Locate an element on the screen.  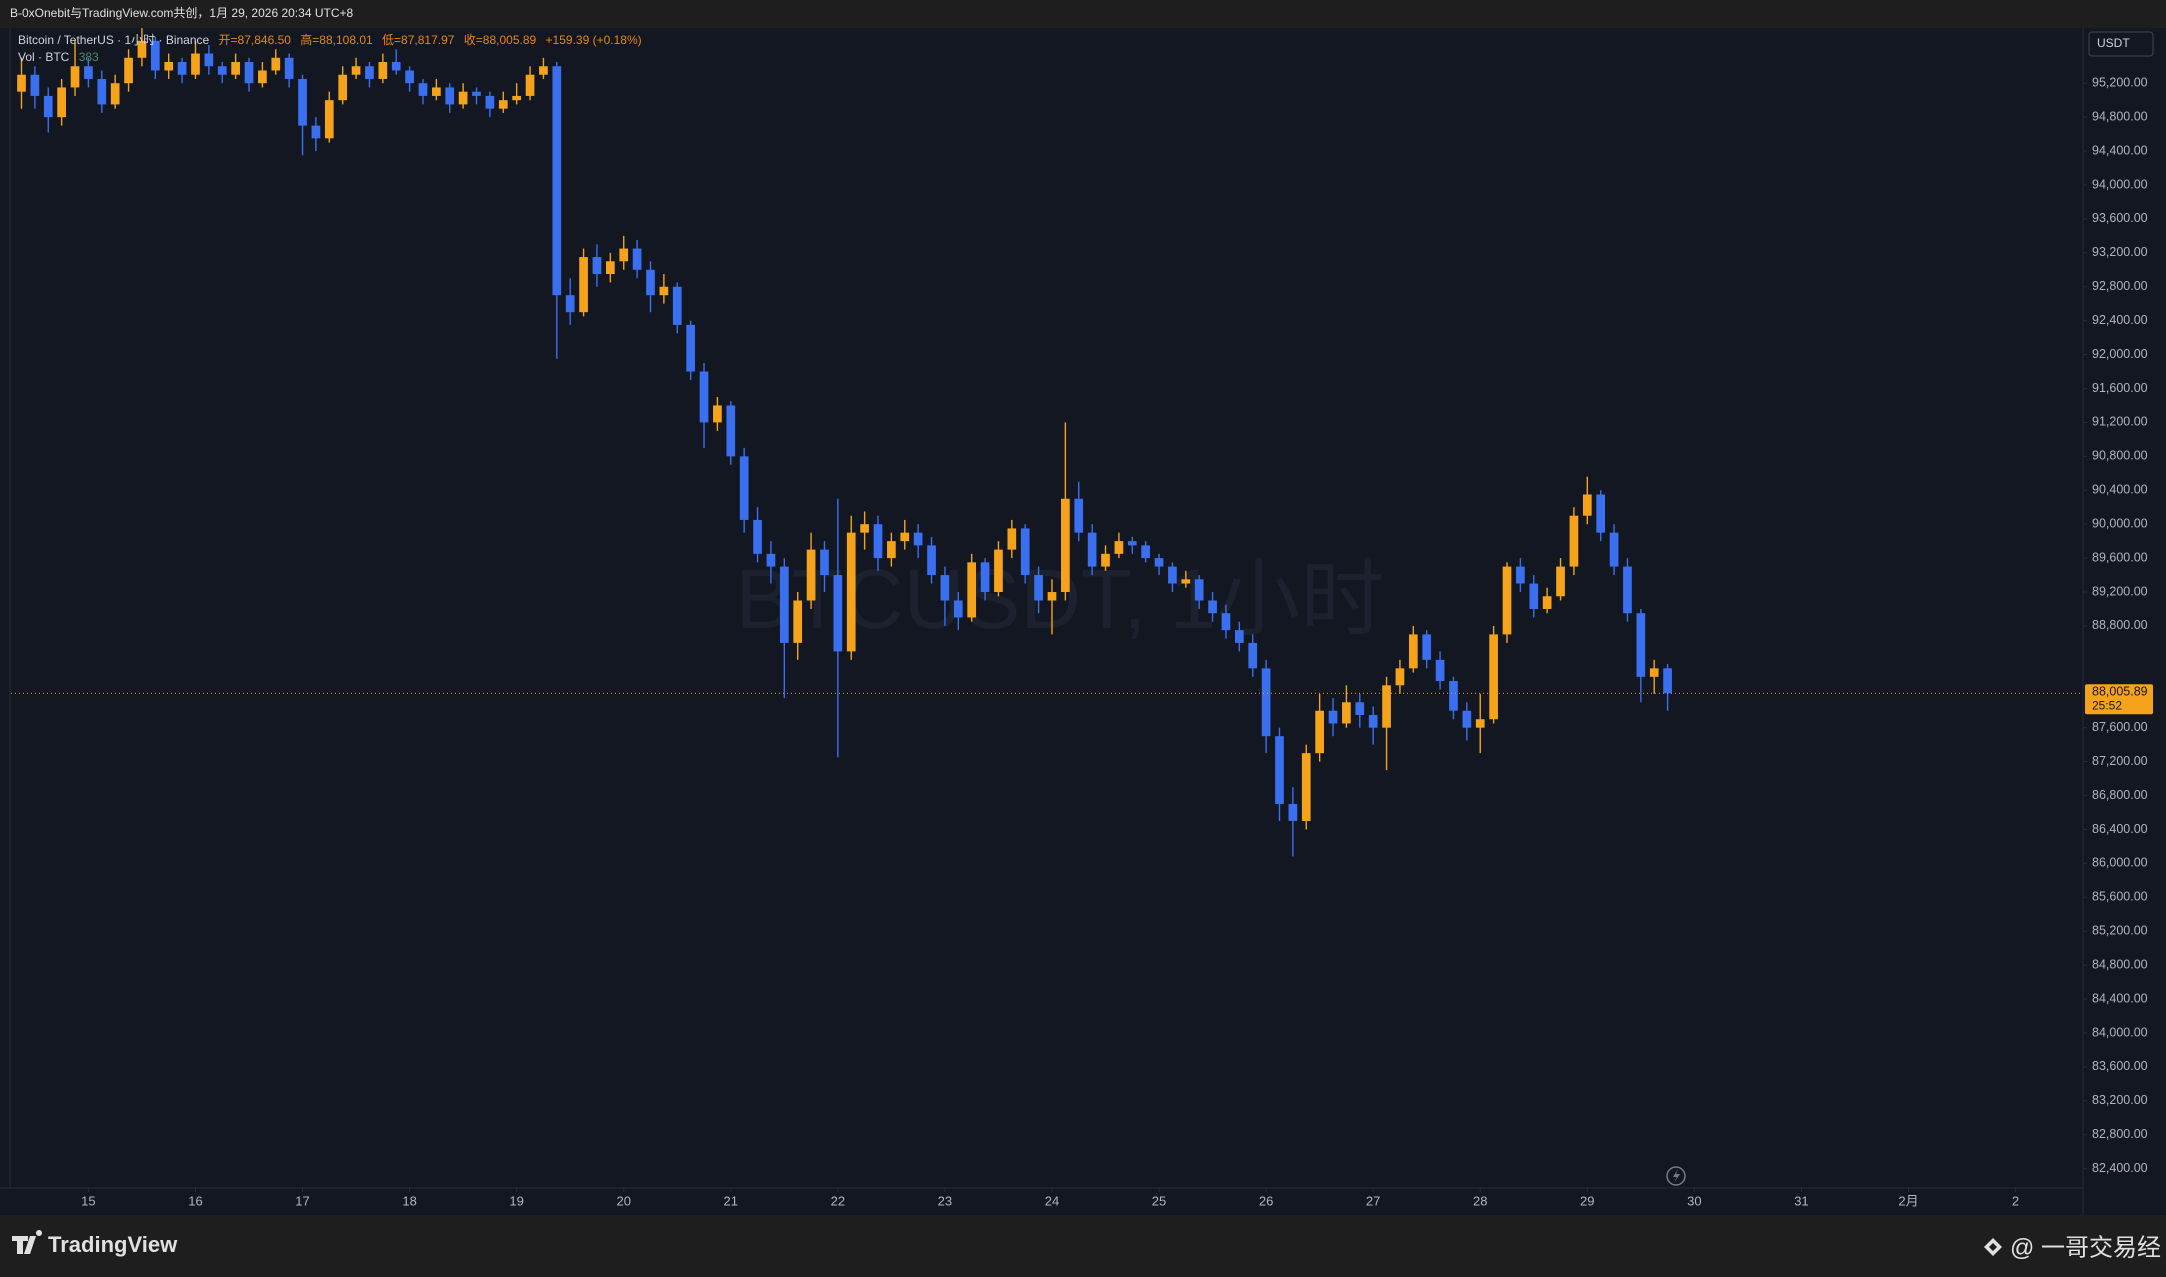
x-tick-label: 16 is located at coordinates (195, 1200).